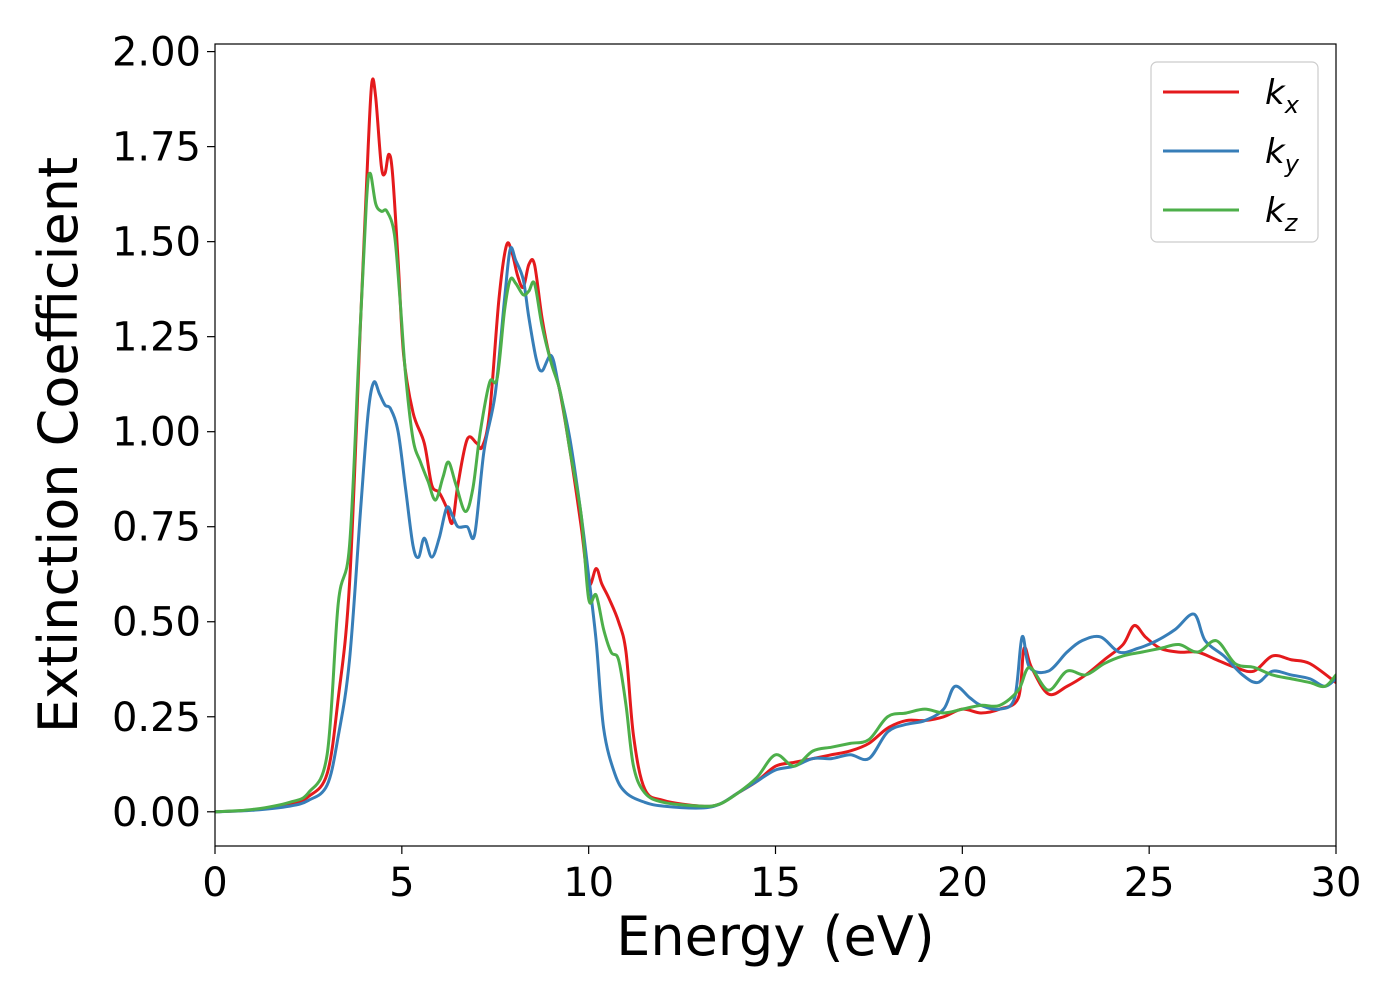 This screenshot has height=1004, width=1400. What do you see at coordinates (156, 528) in the screenshot?
I see `y-tick-label: 0.75` at bounding box center [156, 528].